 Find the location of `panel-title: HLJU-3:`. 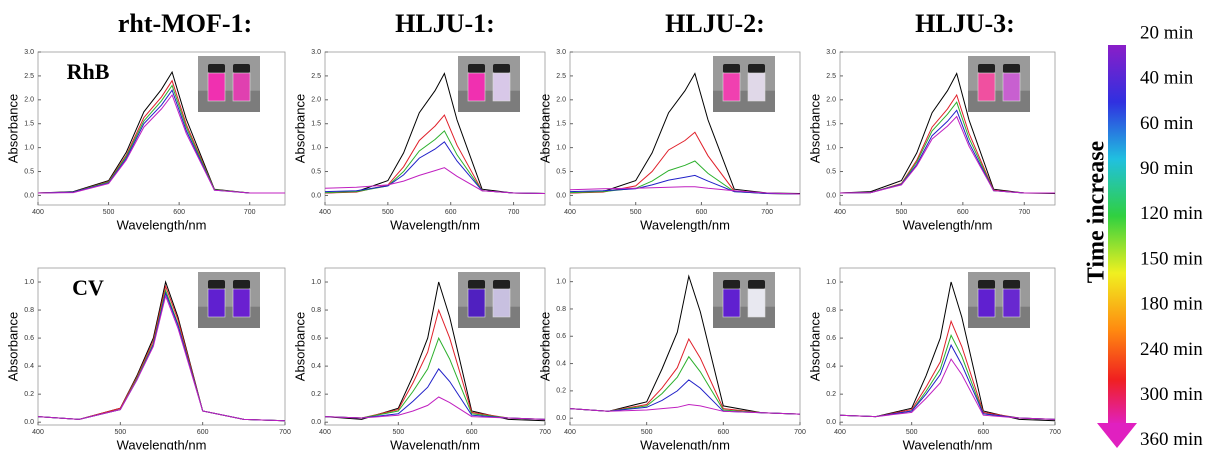

panel-title: HLJU-3: is located at coordinates (965, 23).